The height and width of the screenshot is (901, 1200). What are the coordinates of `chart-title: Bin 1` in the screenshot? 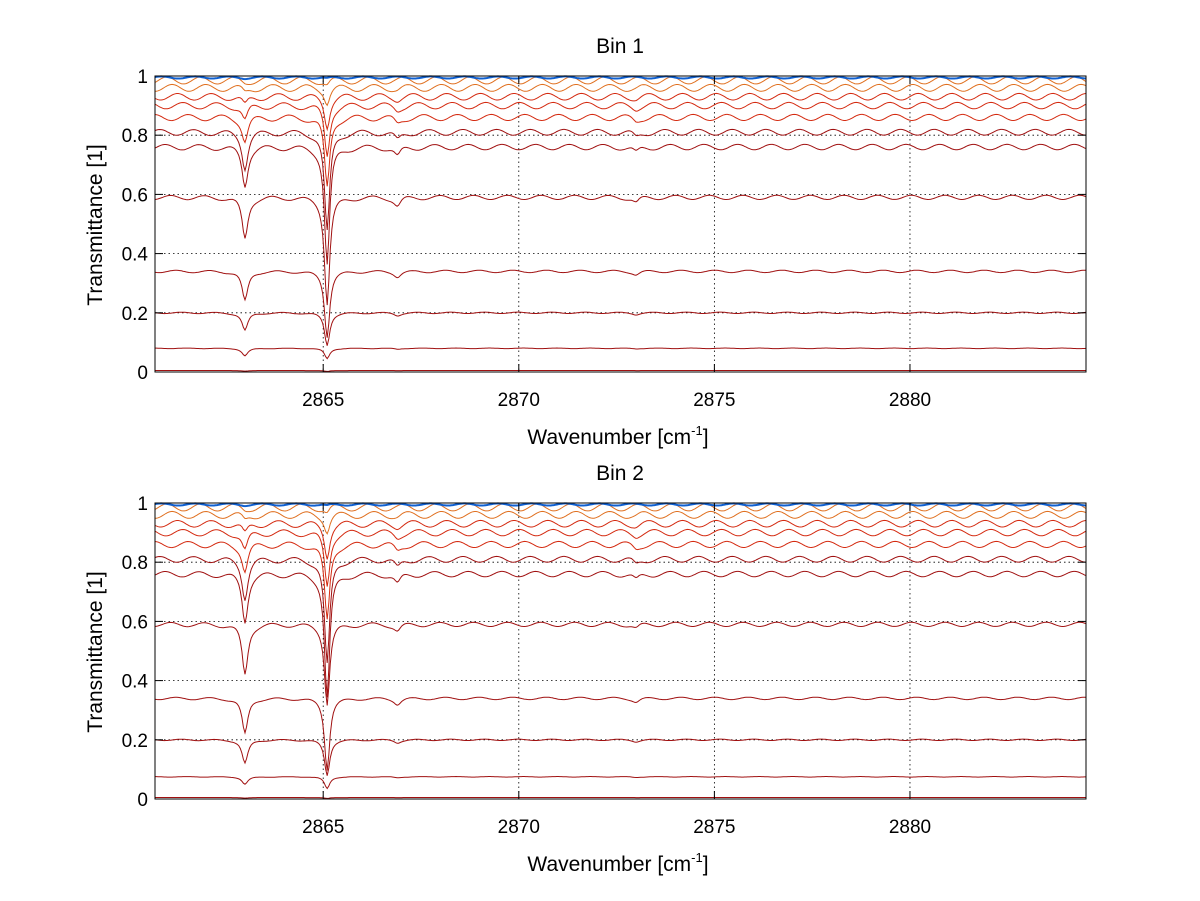 It's located at (620, 46).